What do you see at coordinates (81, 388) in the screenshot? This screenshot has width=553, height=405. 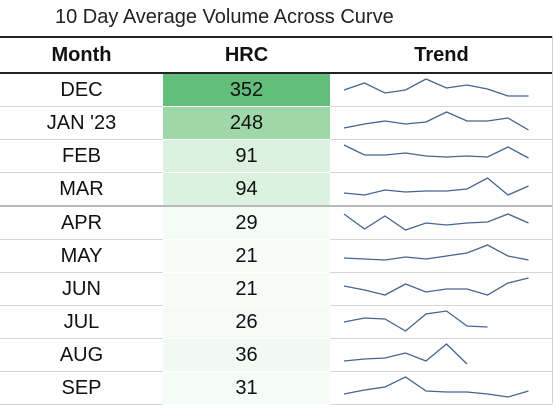 I see `month-cell: SEP` at bounding box center [81, 388].